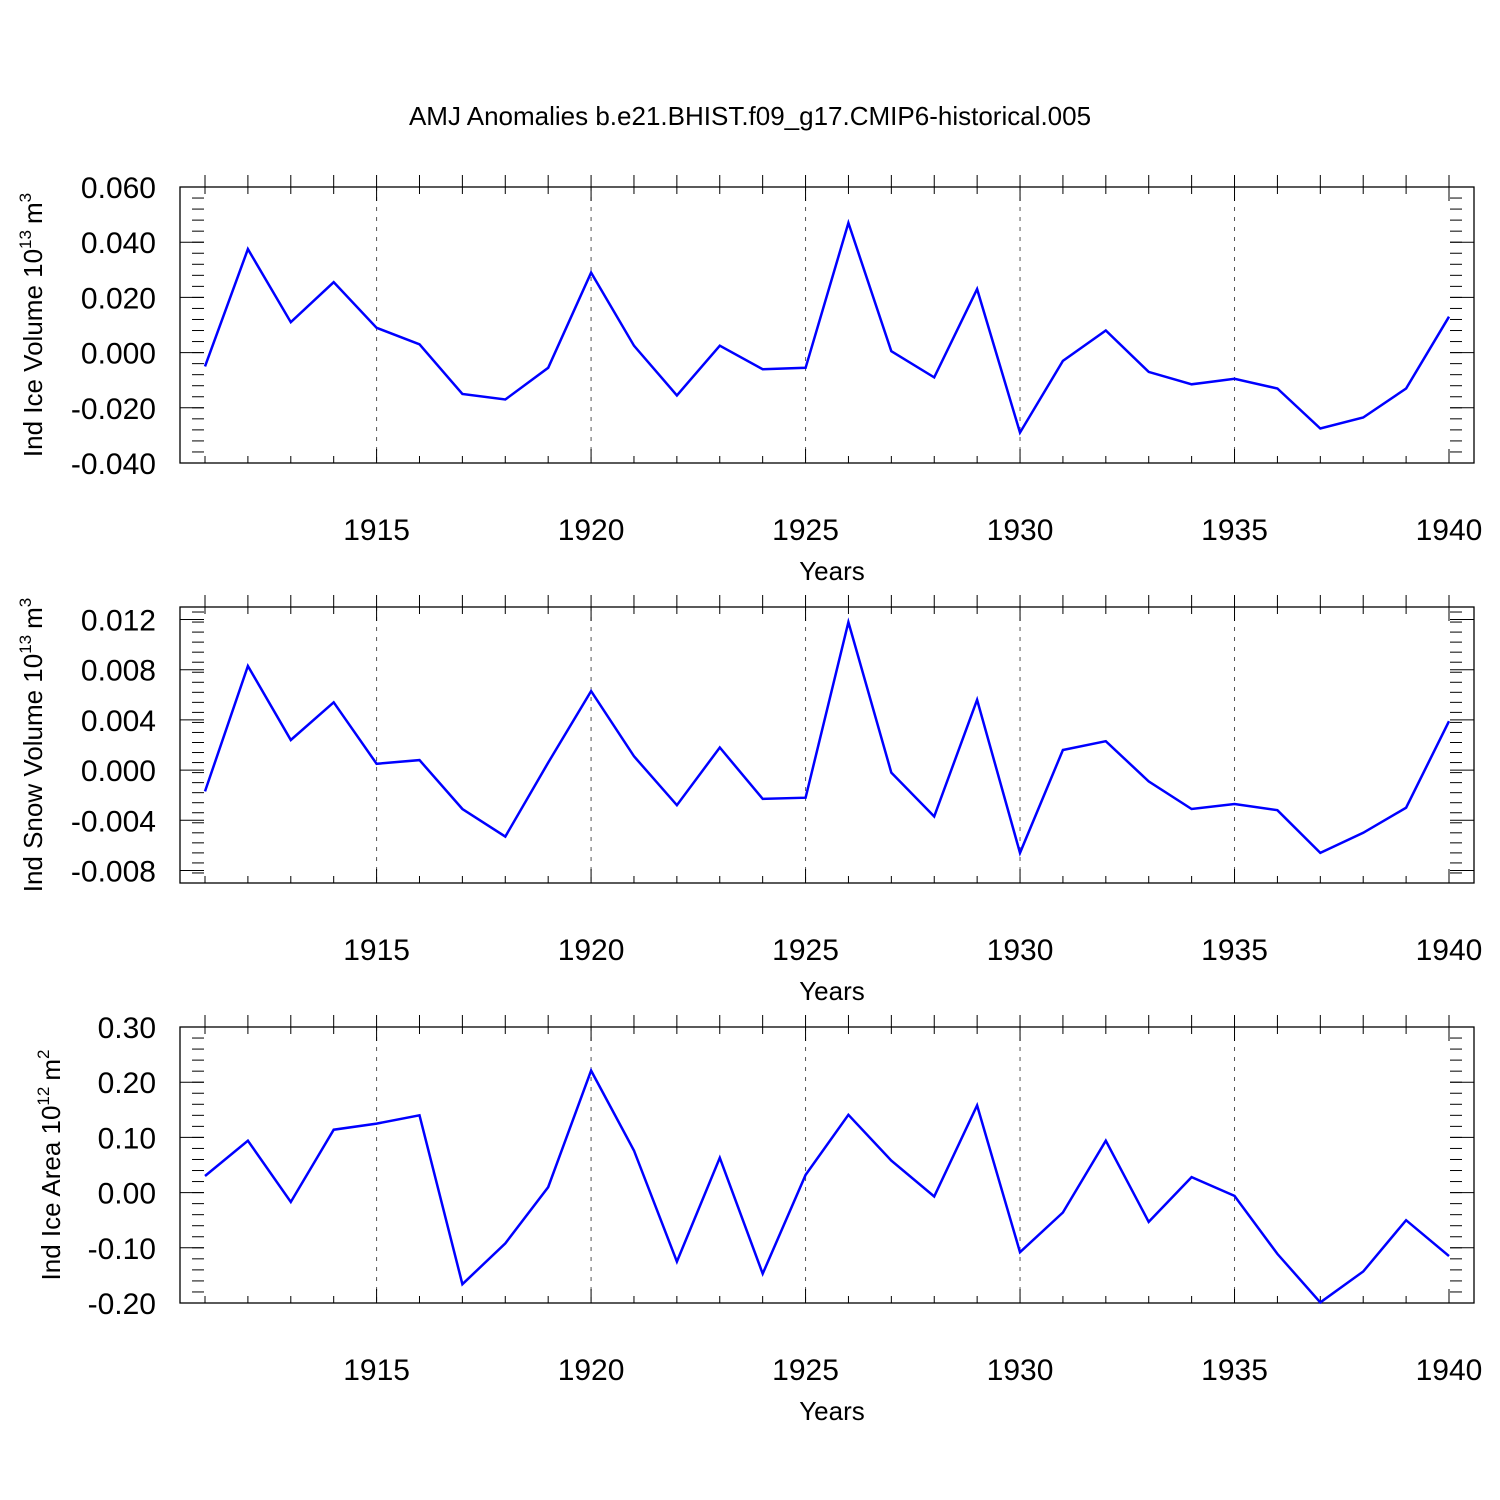  I want to click on y-axis-label: Ind Ice Volume 1013 m3, so click(32, 325).